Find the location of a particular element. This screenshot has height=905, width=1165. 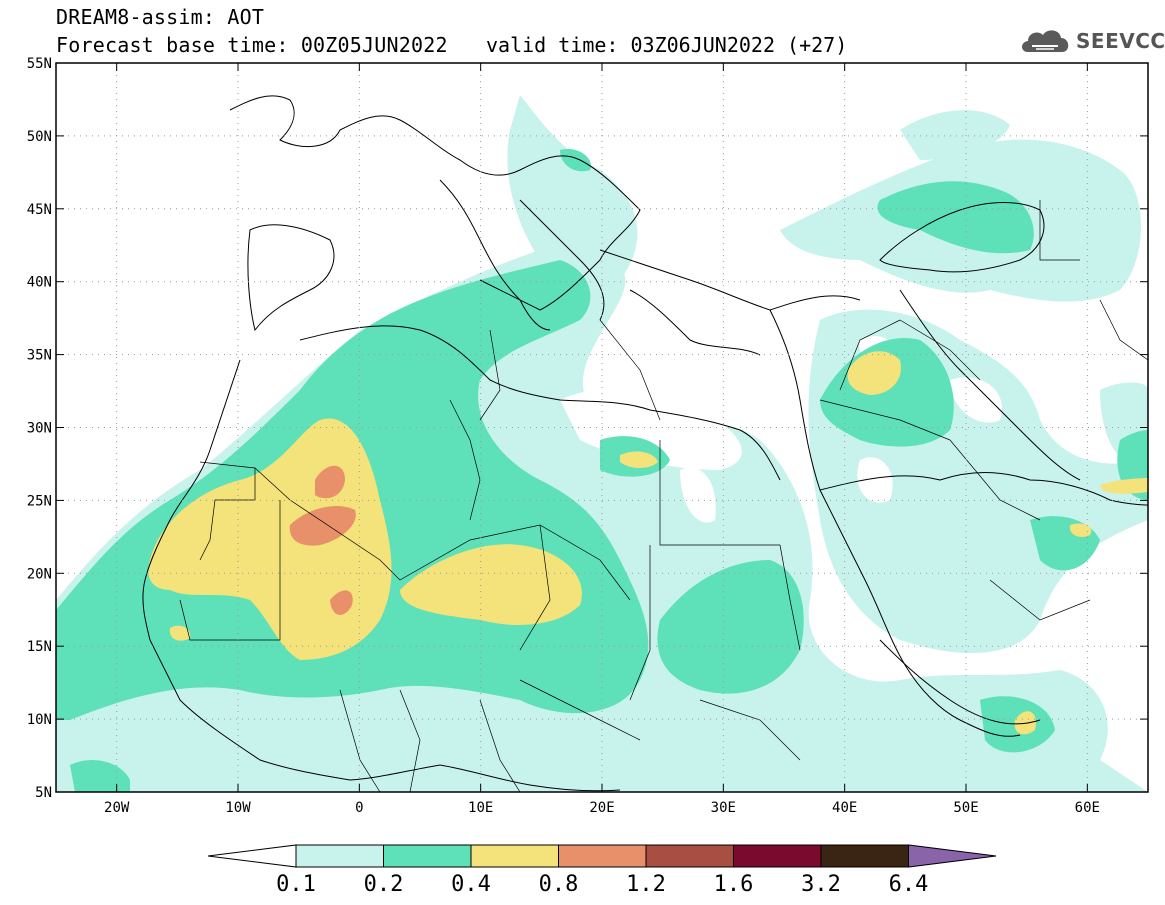

lat-tick-label: 15N is located at coordinates (39, 647).